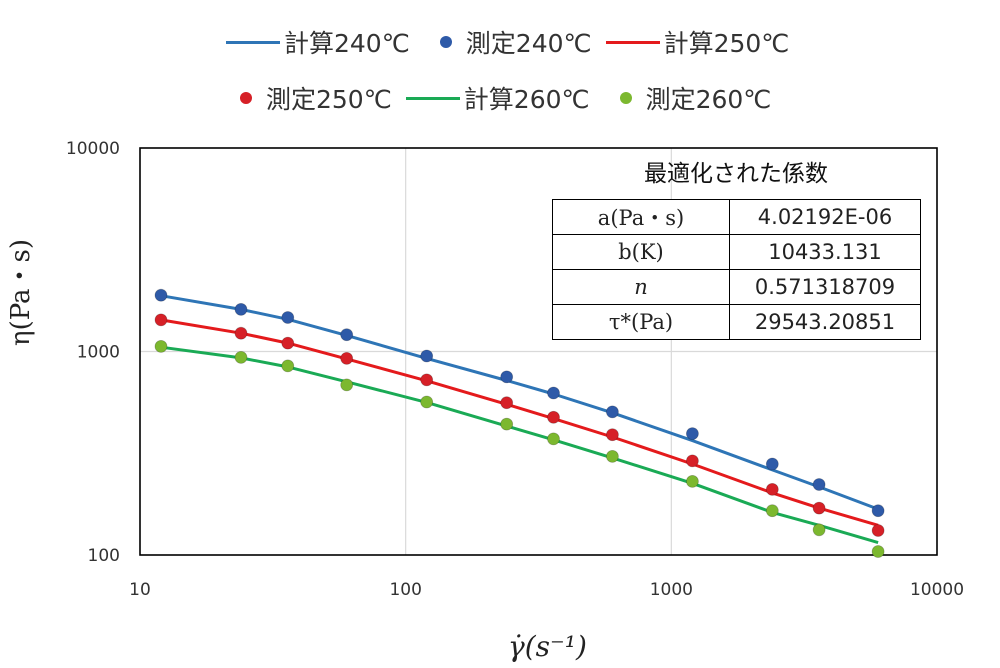 Image resolution: width=1000 pixels, height=668 pixels. I want to click on legend-row-1: 計算240℃ 測定240℃ 計算250℃, so click(514, 42).